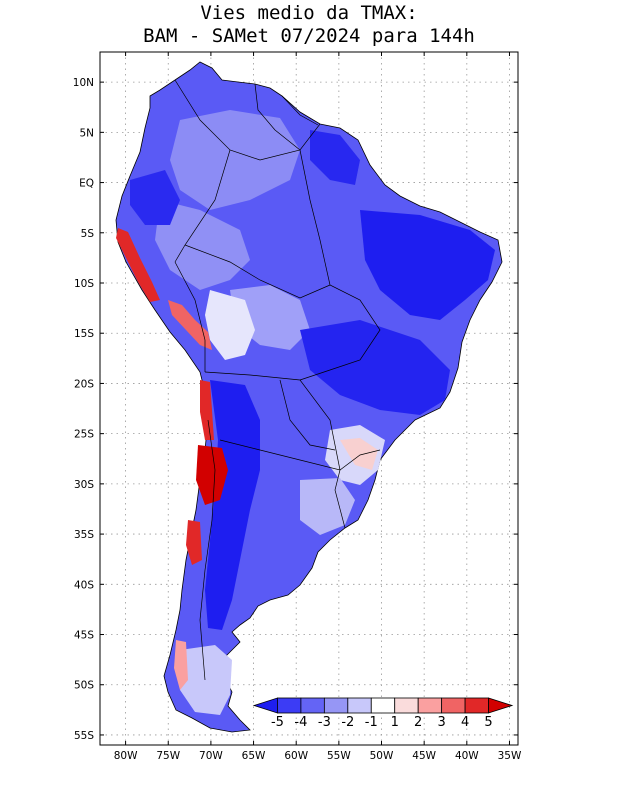 This screenshot has height=800, width=618. What do you see at coordinates (230, 325) in the screenshot?
I see `altiplano-white-region` at bounding box center [230, 325].